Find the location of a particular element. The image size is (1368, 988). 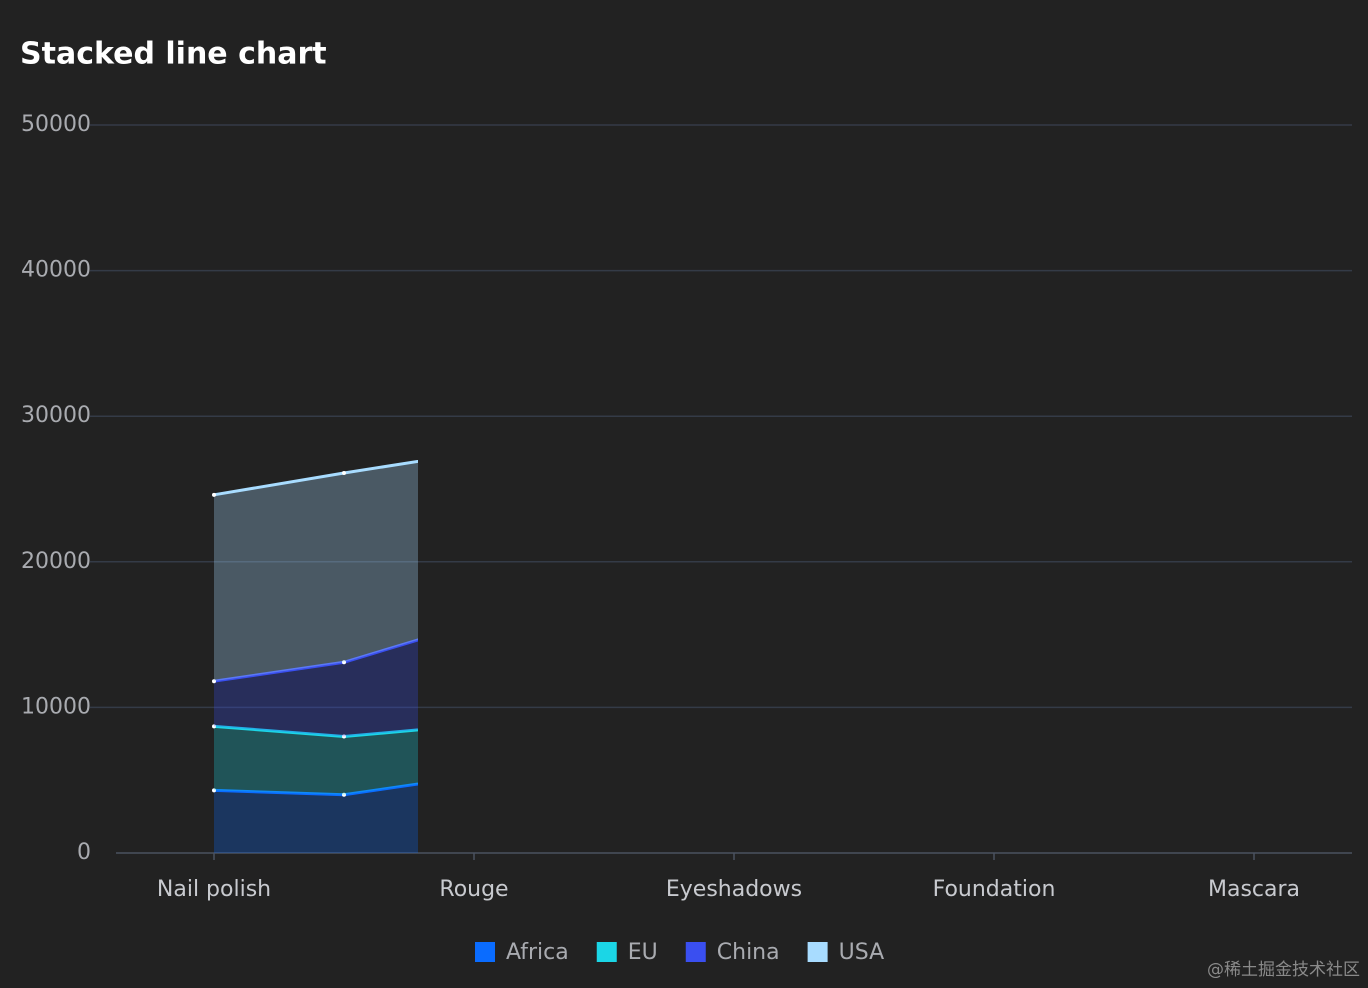

legend-label: USA is located at coordinates (862, 952).